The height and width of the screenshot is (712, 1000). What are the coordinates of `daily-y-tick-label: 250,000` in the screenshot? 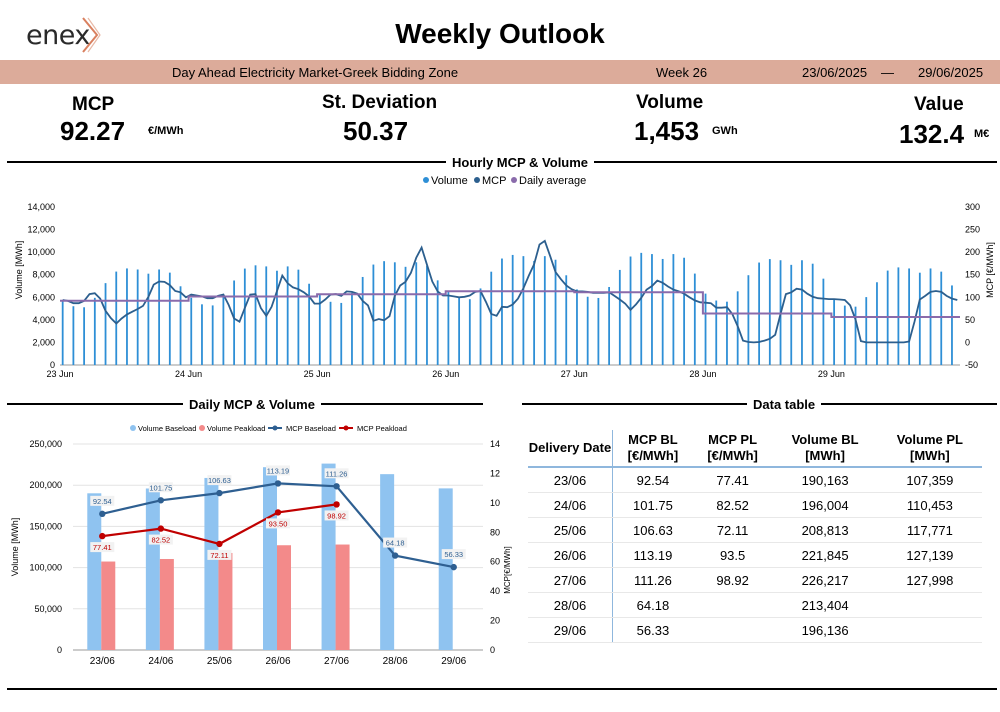 It's located at (45, 444).